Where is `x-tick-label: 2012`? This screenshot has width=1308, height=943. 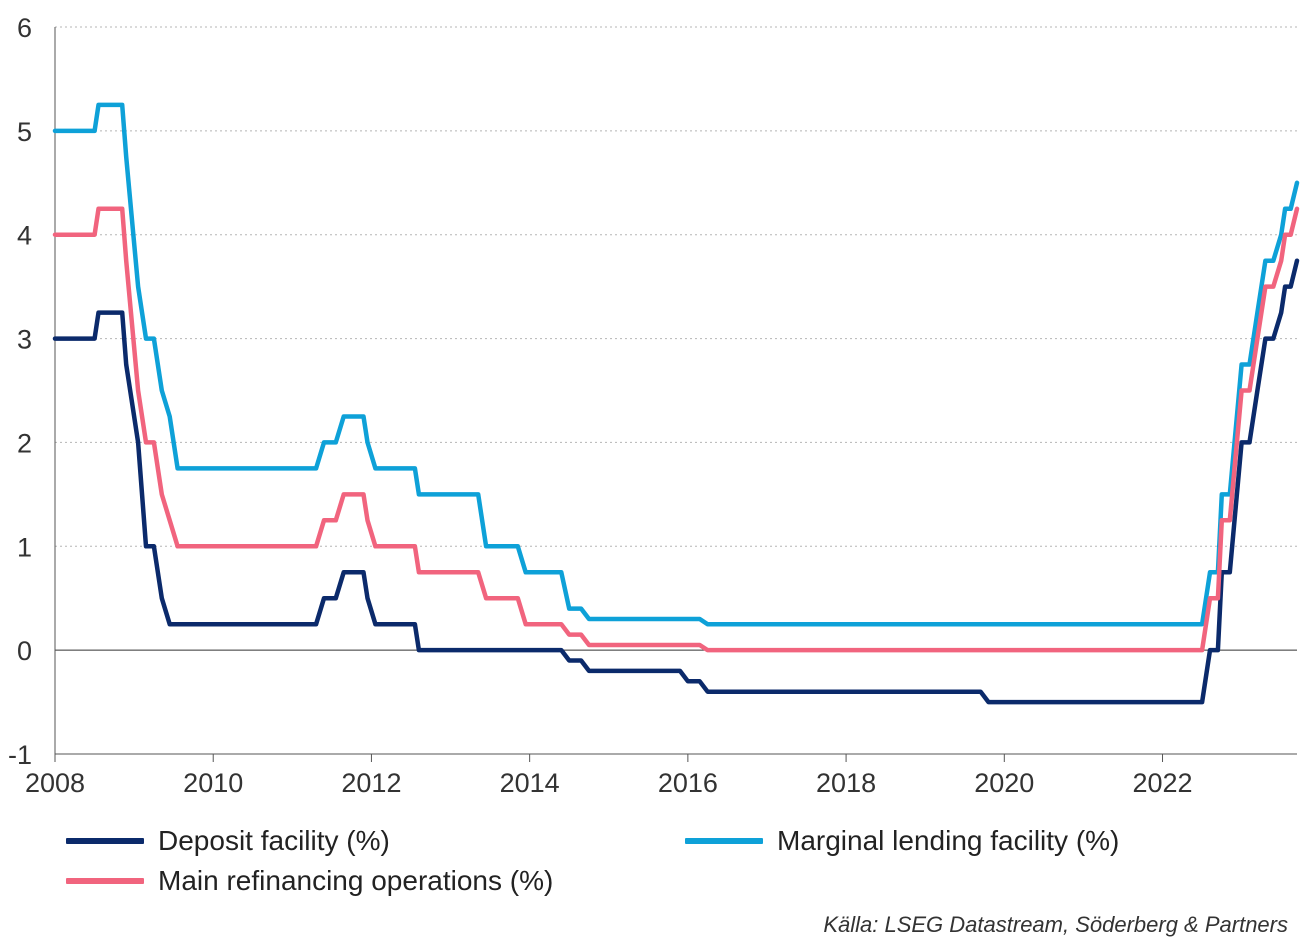 x-tick-label: 2012 is located at coordinates (371, 783).